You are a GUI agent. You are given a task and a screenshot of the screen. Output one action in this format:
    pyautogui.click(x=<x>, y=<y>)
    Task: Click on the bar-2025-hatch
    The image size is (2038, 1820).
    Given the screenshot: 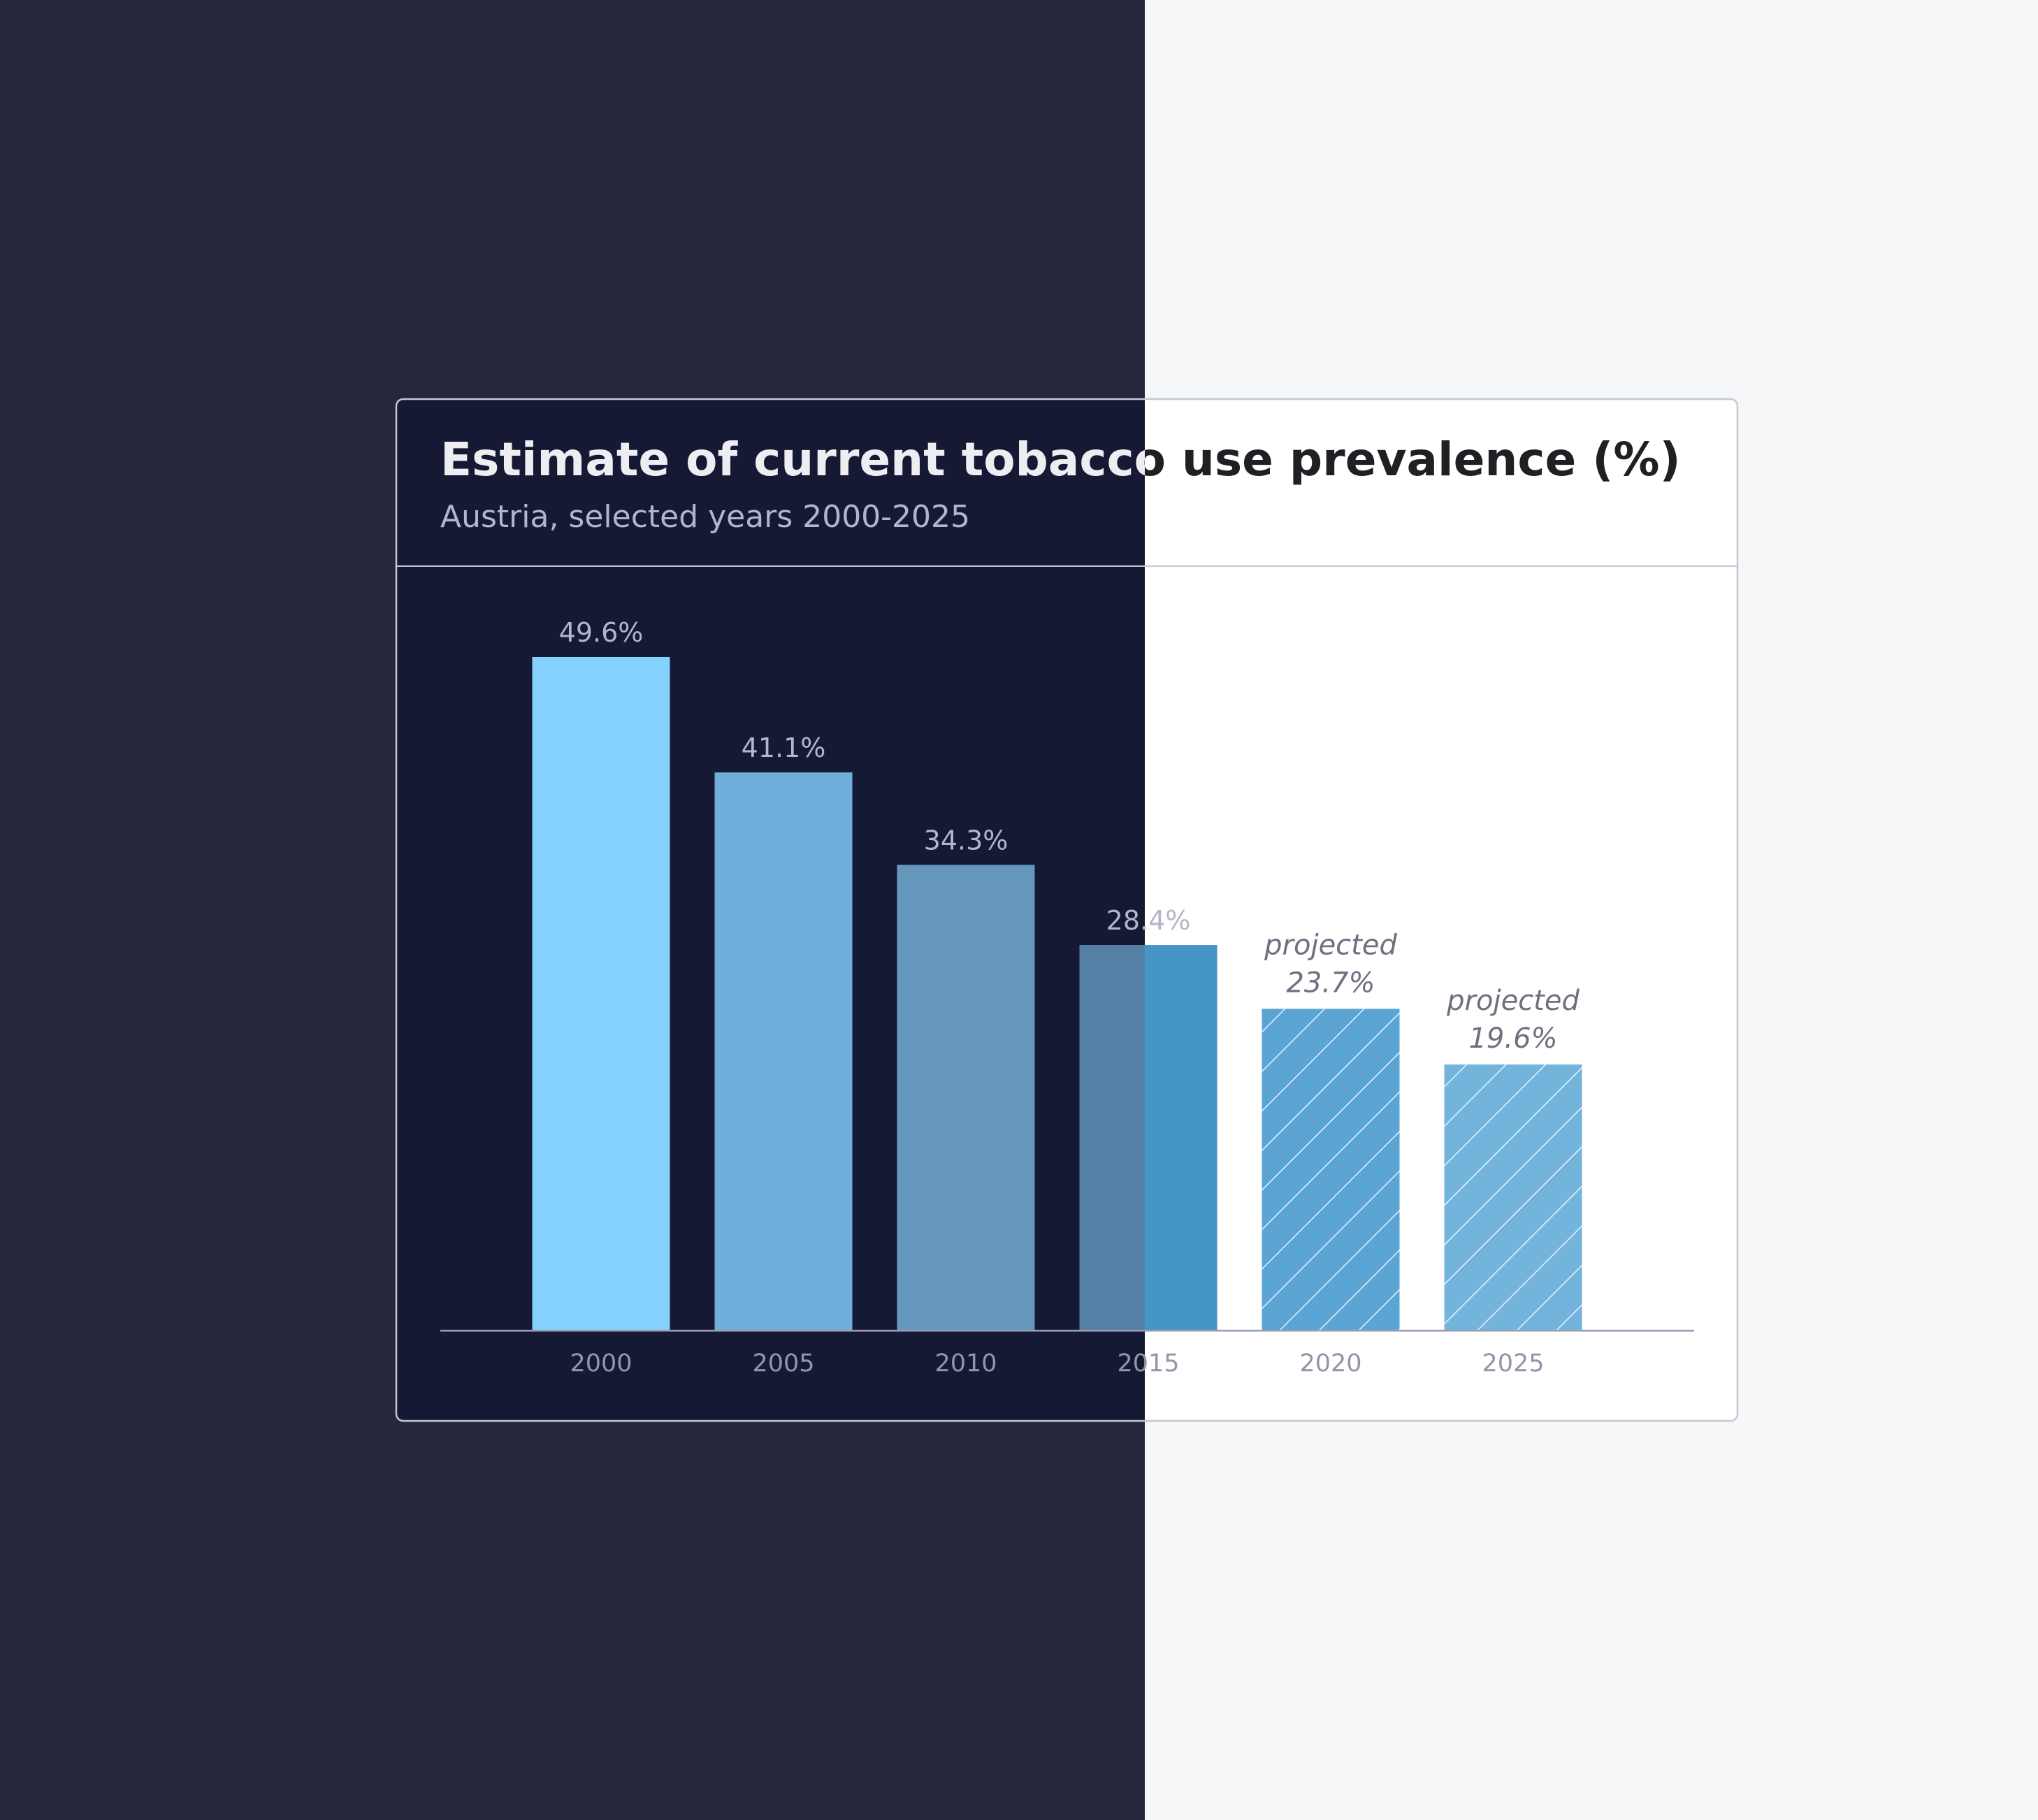 What is the action you would take?
    pyautogui.click(x=1513, y=1197)
    